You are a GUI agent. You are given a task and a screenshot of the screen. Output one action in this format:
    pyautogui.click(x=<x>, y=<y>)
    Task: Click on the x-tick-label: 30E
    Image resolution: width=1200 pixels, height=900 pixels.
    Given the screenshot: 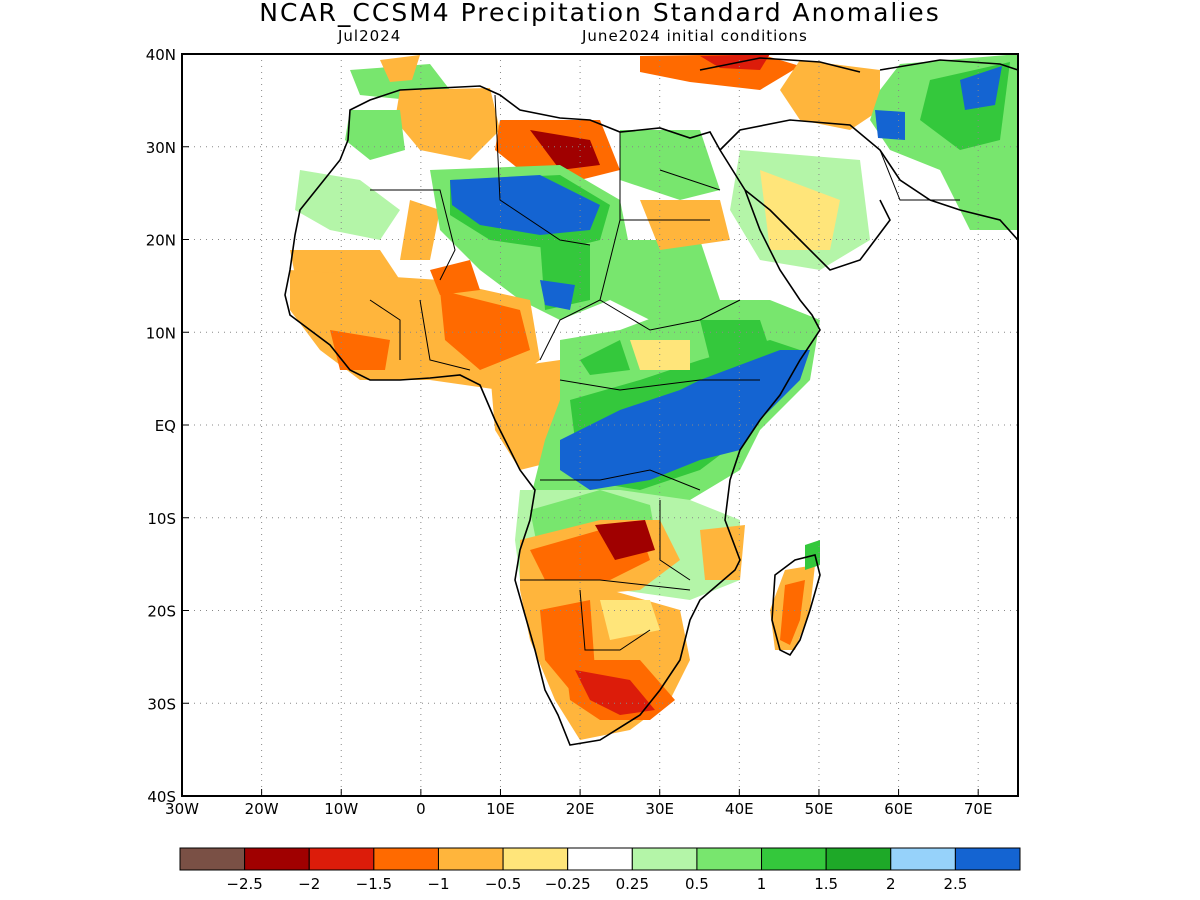 What is the action you would take?
    pyautogui.click(x=659, y=809)
    